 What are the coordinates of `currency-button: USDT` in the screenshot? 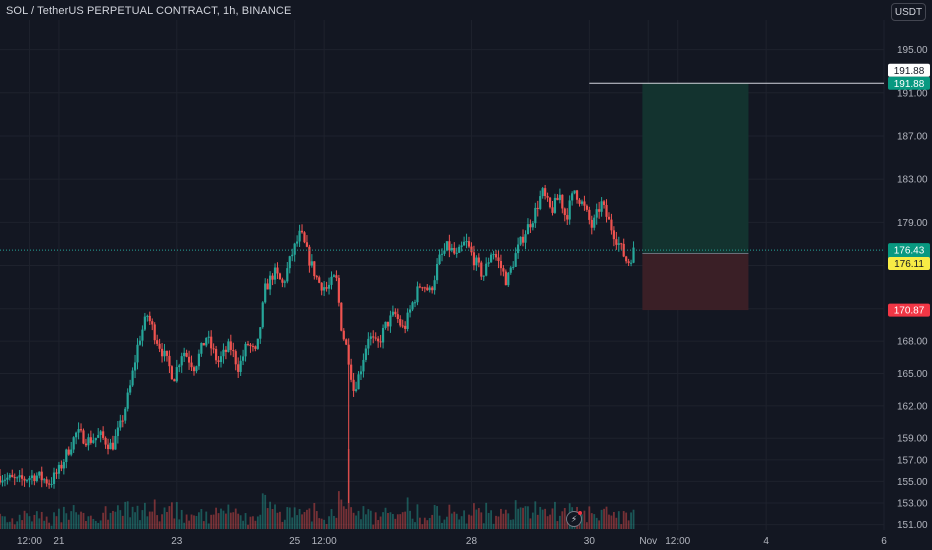 It's located at (908, 12).